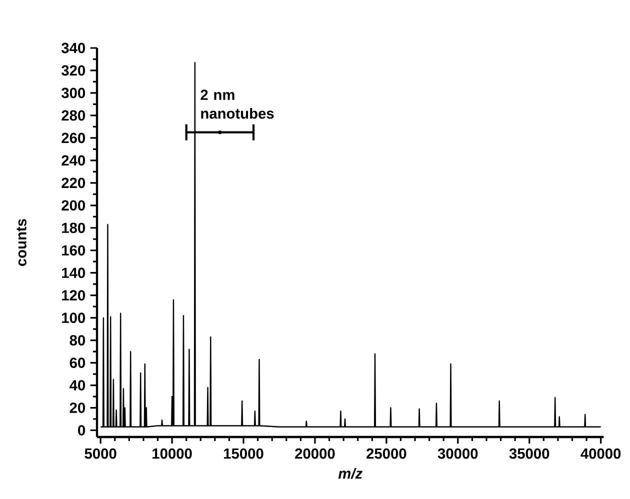 The width and height of the screenshot is (630, 499). I want to click on annotation: 2 nm nanotubes, so click(237, 104).